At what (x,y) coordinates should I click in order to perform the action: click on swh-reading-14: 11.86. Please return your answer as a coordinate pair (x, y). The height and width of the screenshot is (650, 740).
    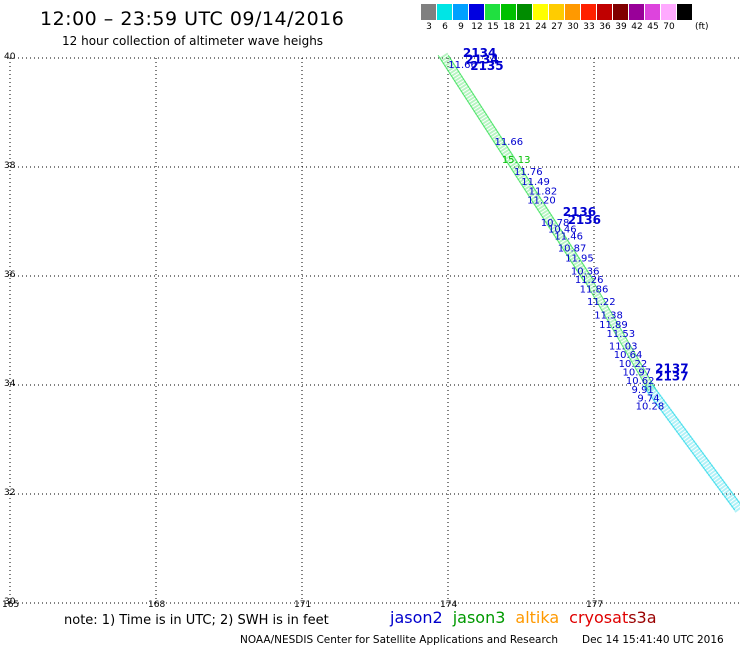
    Looking at the image, I should click on (594, 289).